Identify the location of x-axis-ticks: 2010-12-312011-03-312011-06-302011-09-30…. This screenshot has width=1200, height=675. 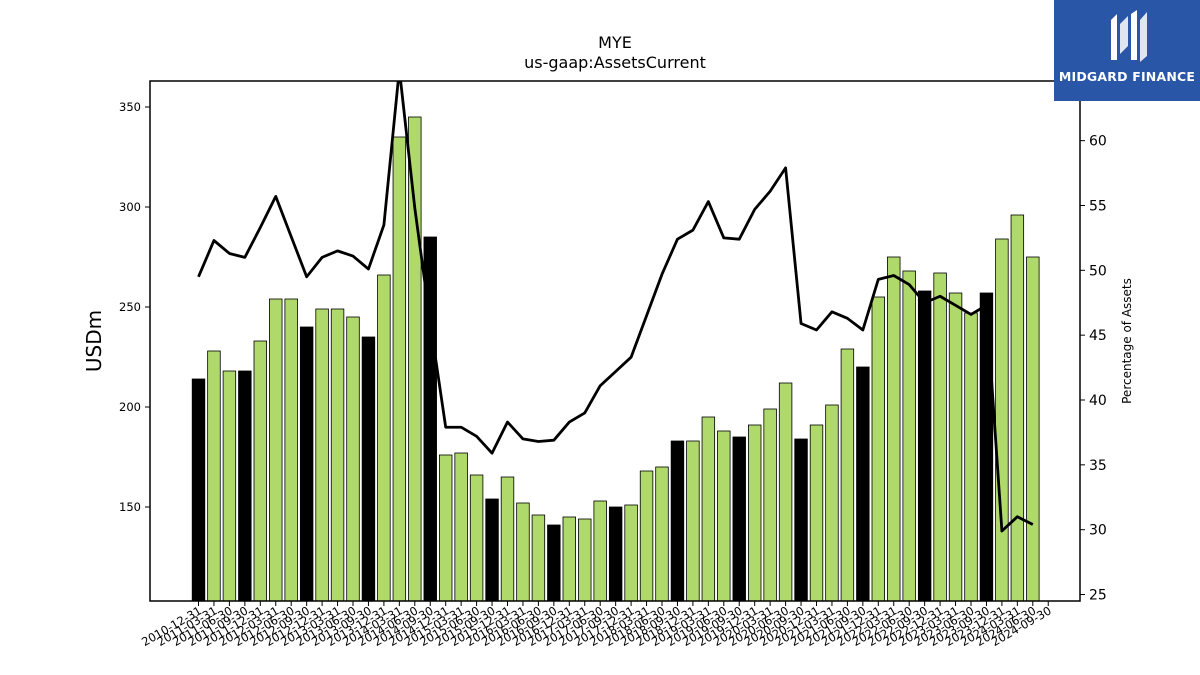
(596, 625).